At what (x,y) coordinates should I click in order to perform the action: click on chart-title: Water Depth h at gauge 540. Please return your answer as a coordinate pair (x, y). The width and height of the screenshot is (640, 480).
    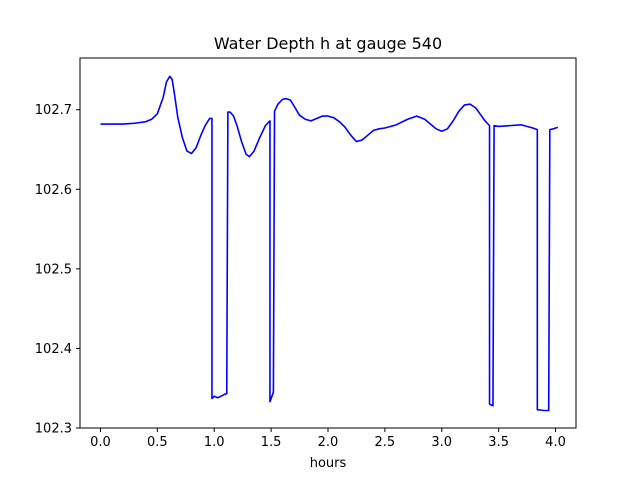
    Looking at the image, I should click on (328, 43).